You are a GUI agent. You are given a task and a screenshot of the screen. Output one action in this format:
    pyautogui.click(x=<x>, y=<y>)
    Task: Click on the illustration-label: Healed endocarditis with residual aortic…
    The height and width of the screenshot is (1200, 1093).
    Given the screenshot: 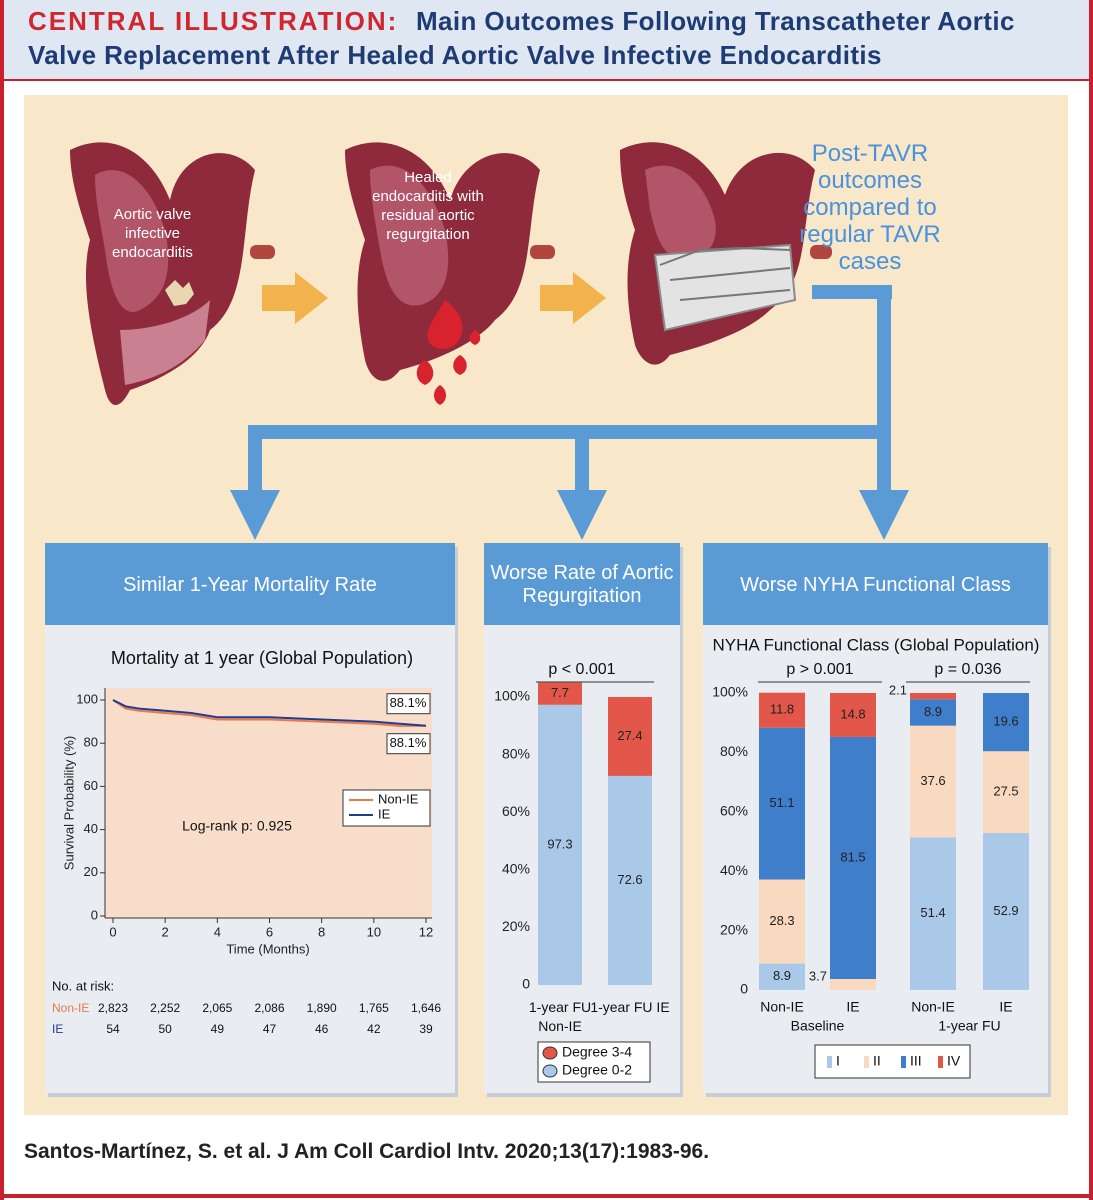 What is the action you would take?
    pyautogui.click(x=428, y=206)
    